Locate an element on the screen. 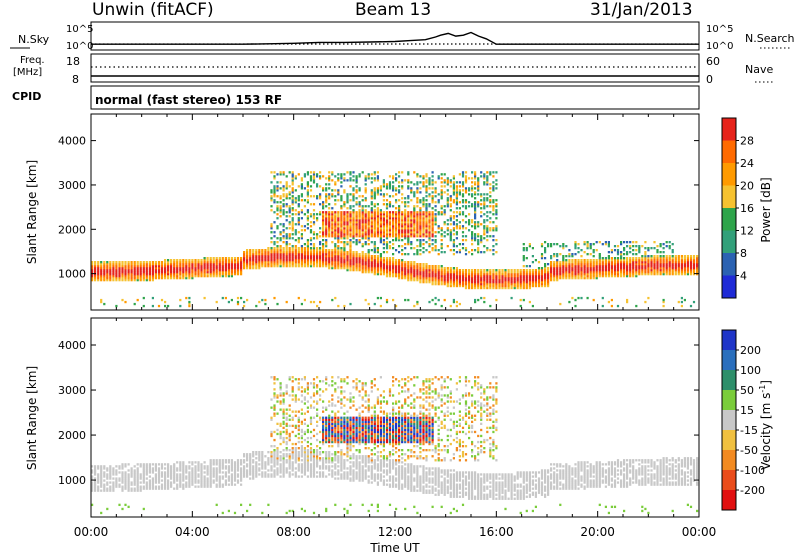 This screenshot has height=554, width=800. freq-panel-frame is located at coordinates (395, 68).